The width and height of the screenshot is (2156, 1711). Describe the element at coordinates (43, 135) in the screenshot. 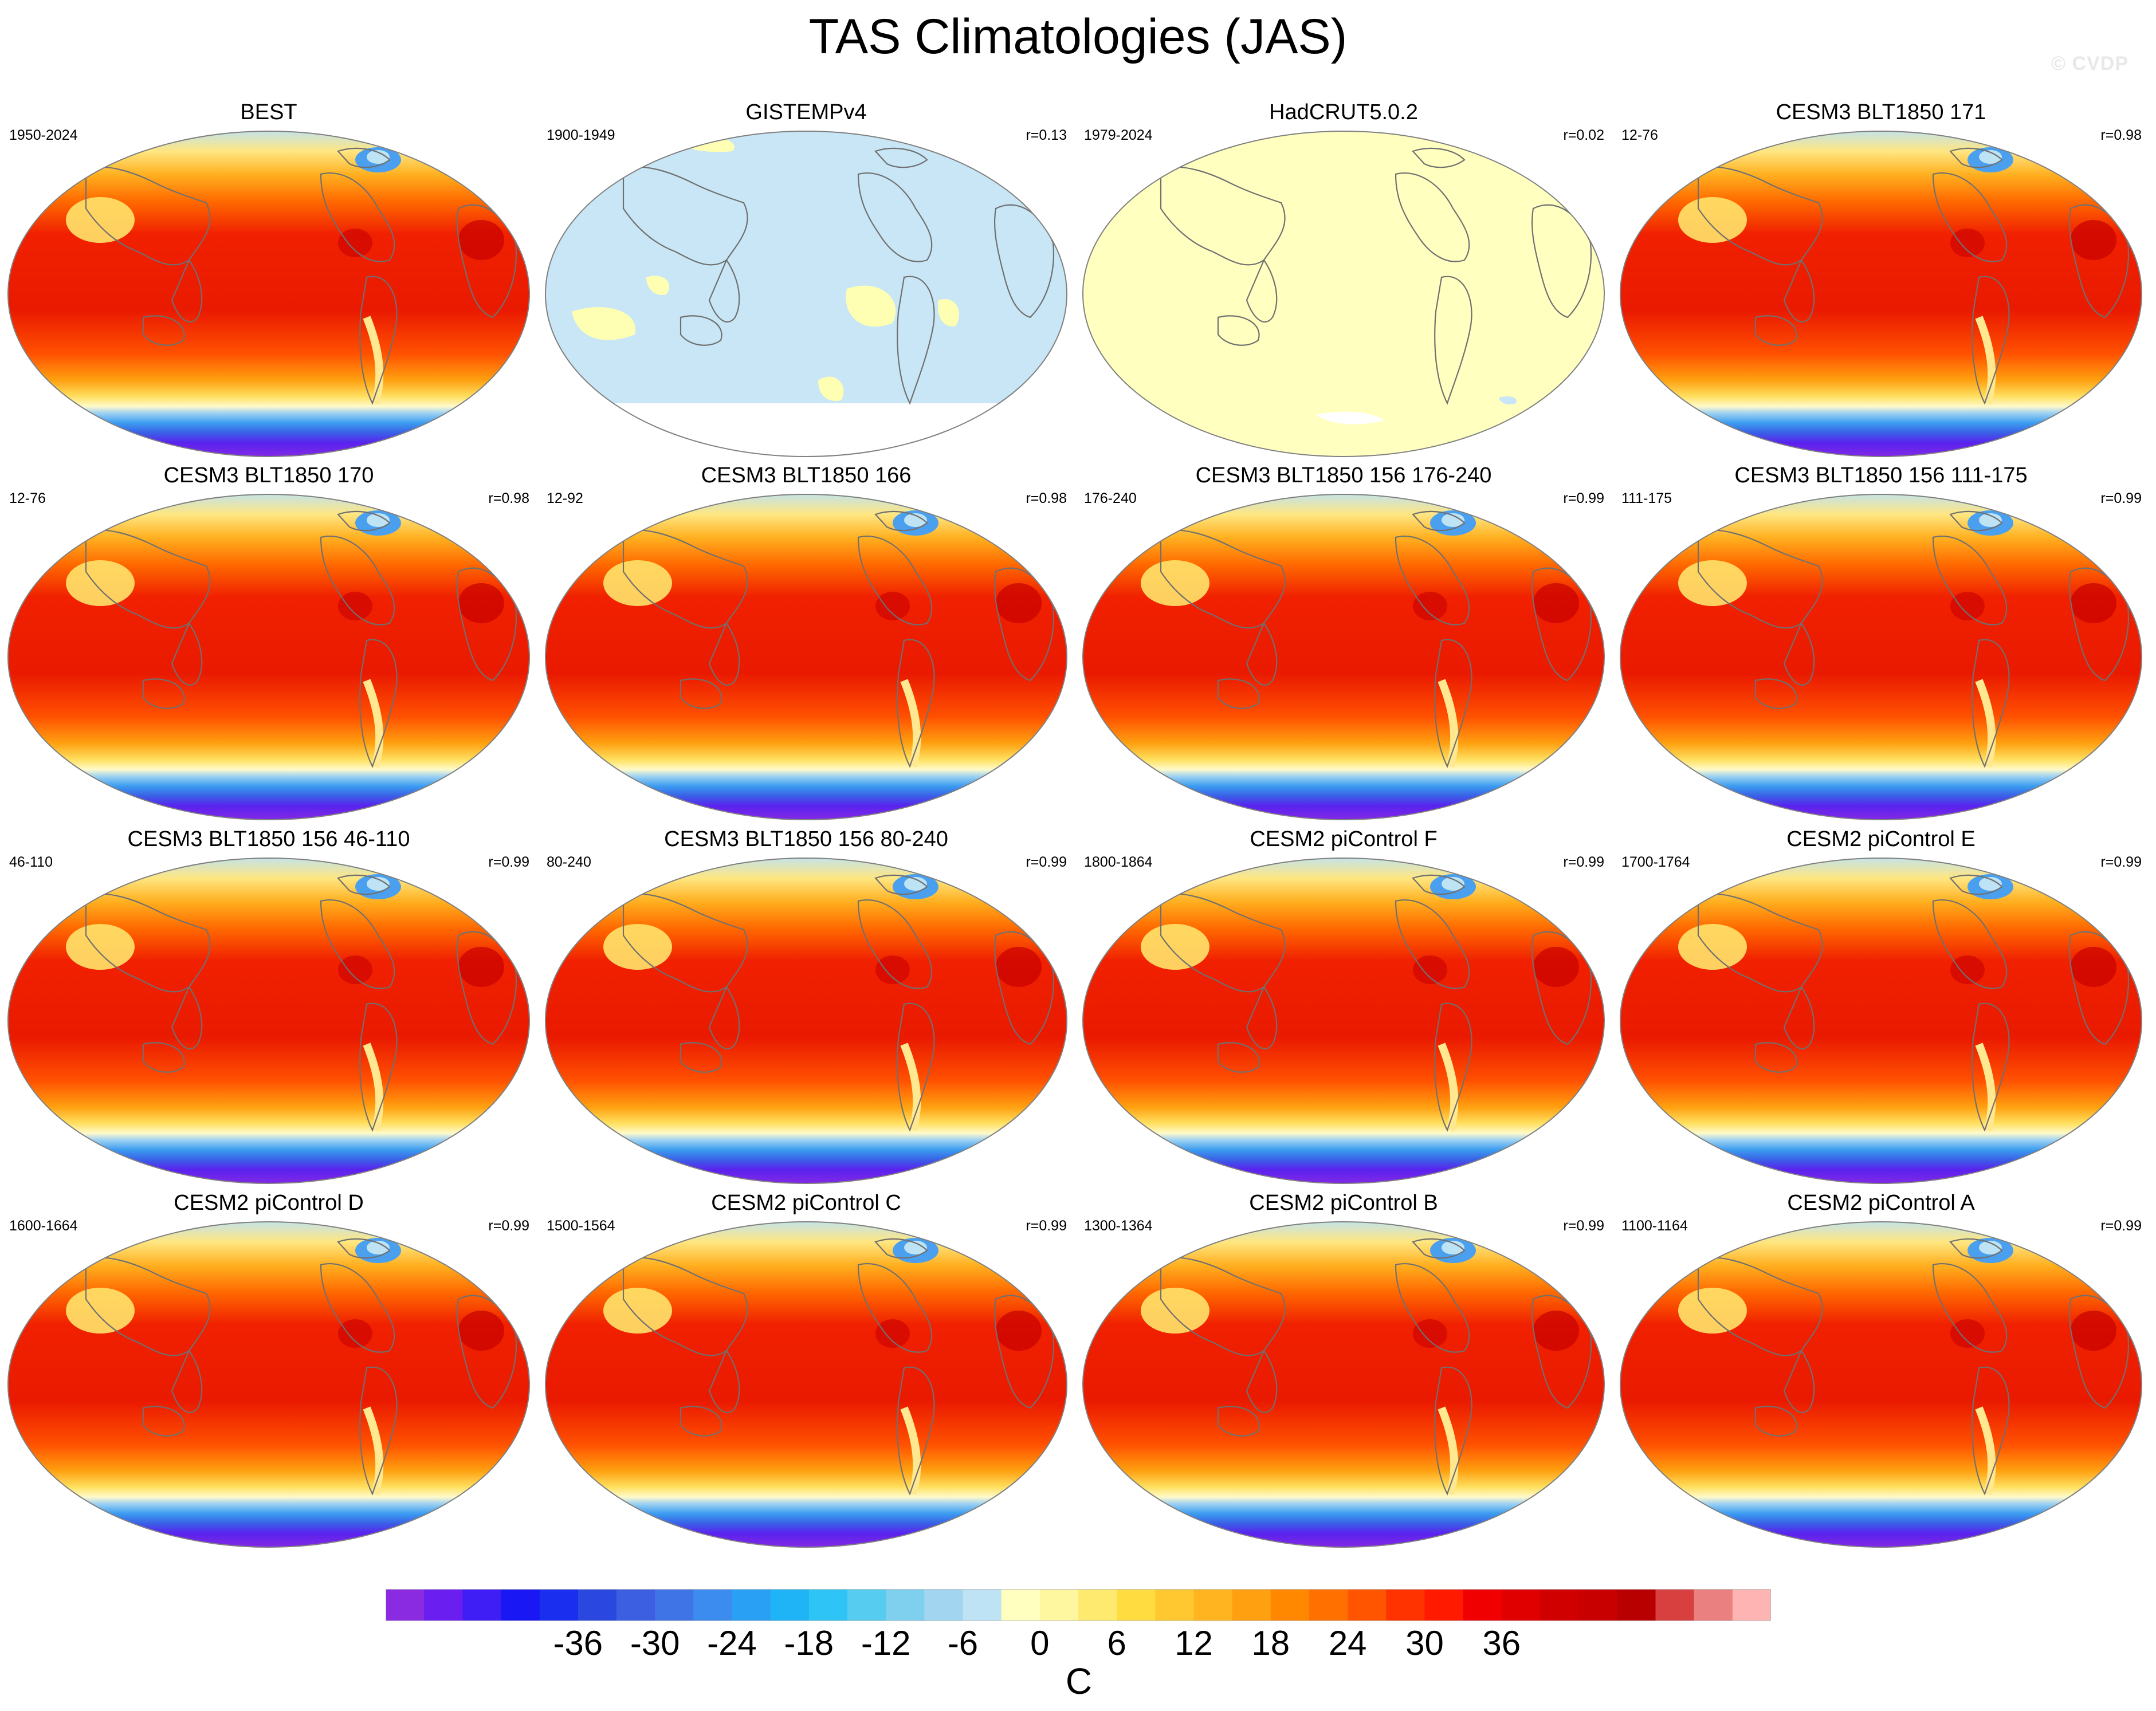

I see `panel-year-range: 1950-2024` at that location.